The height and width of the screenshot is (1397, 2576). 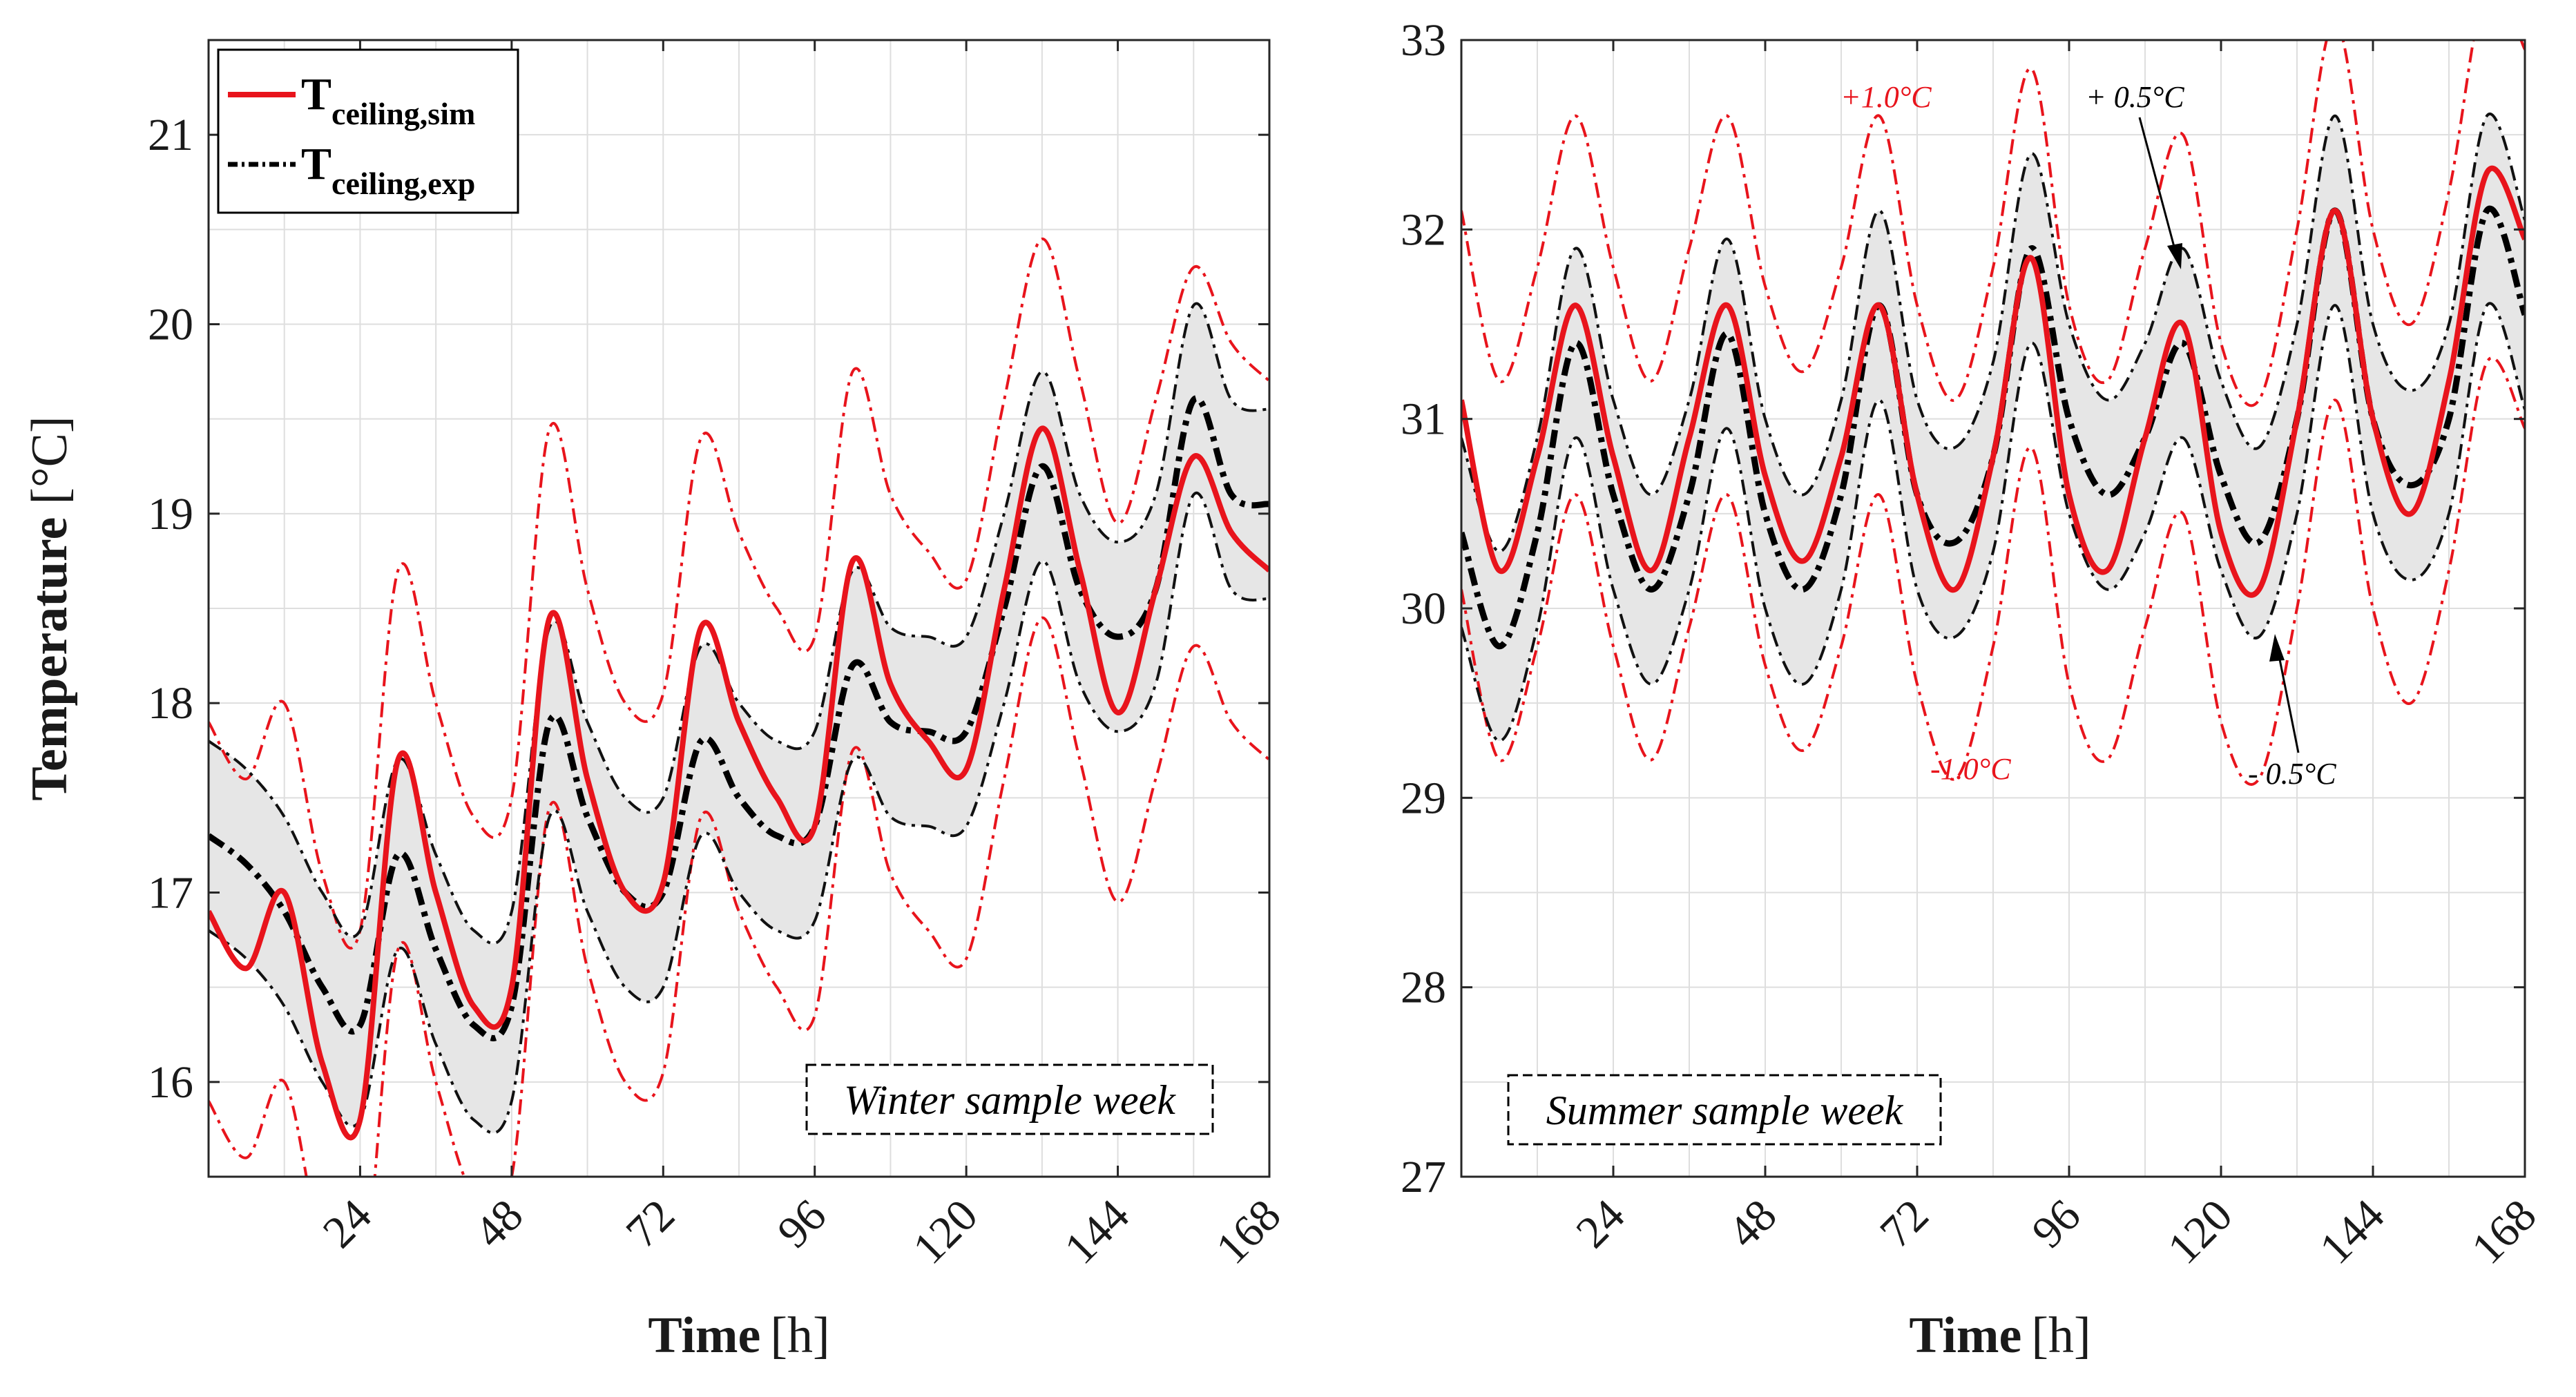 I want to click on winter-sample-label: Winter sample week, so click(x=1010, y=1100).